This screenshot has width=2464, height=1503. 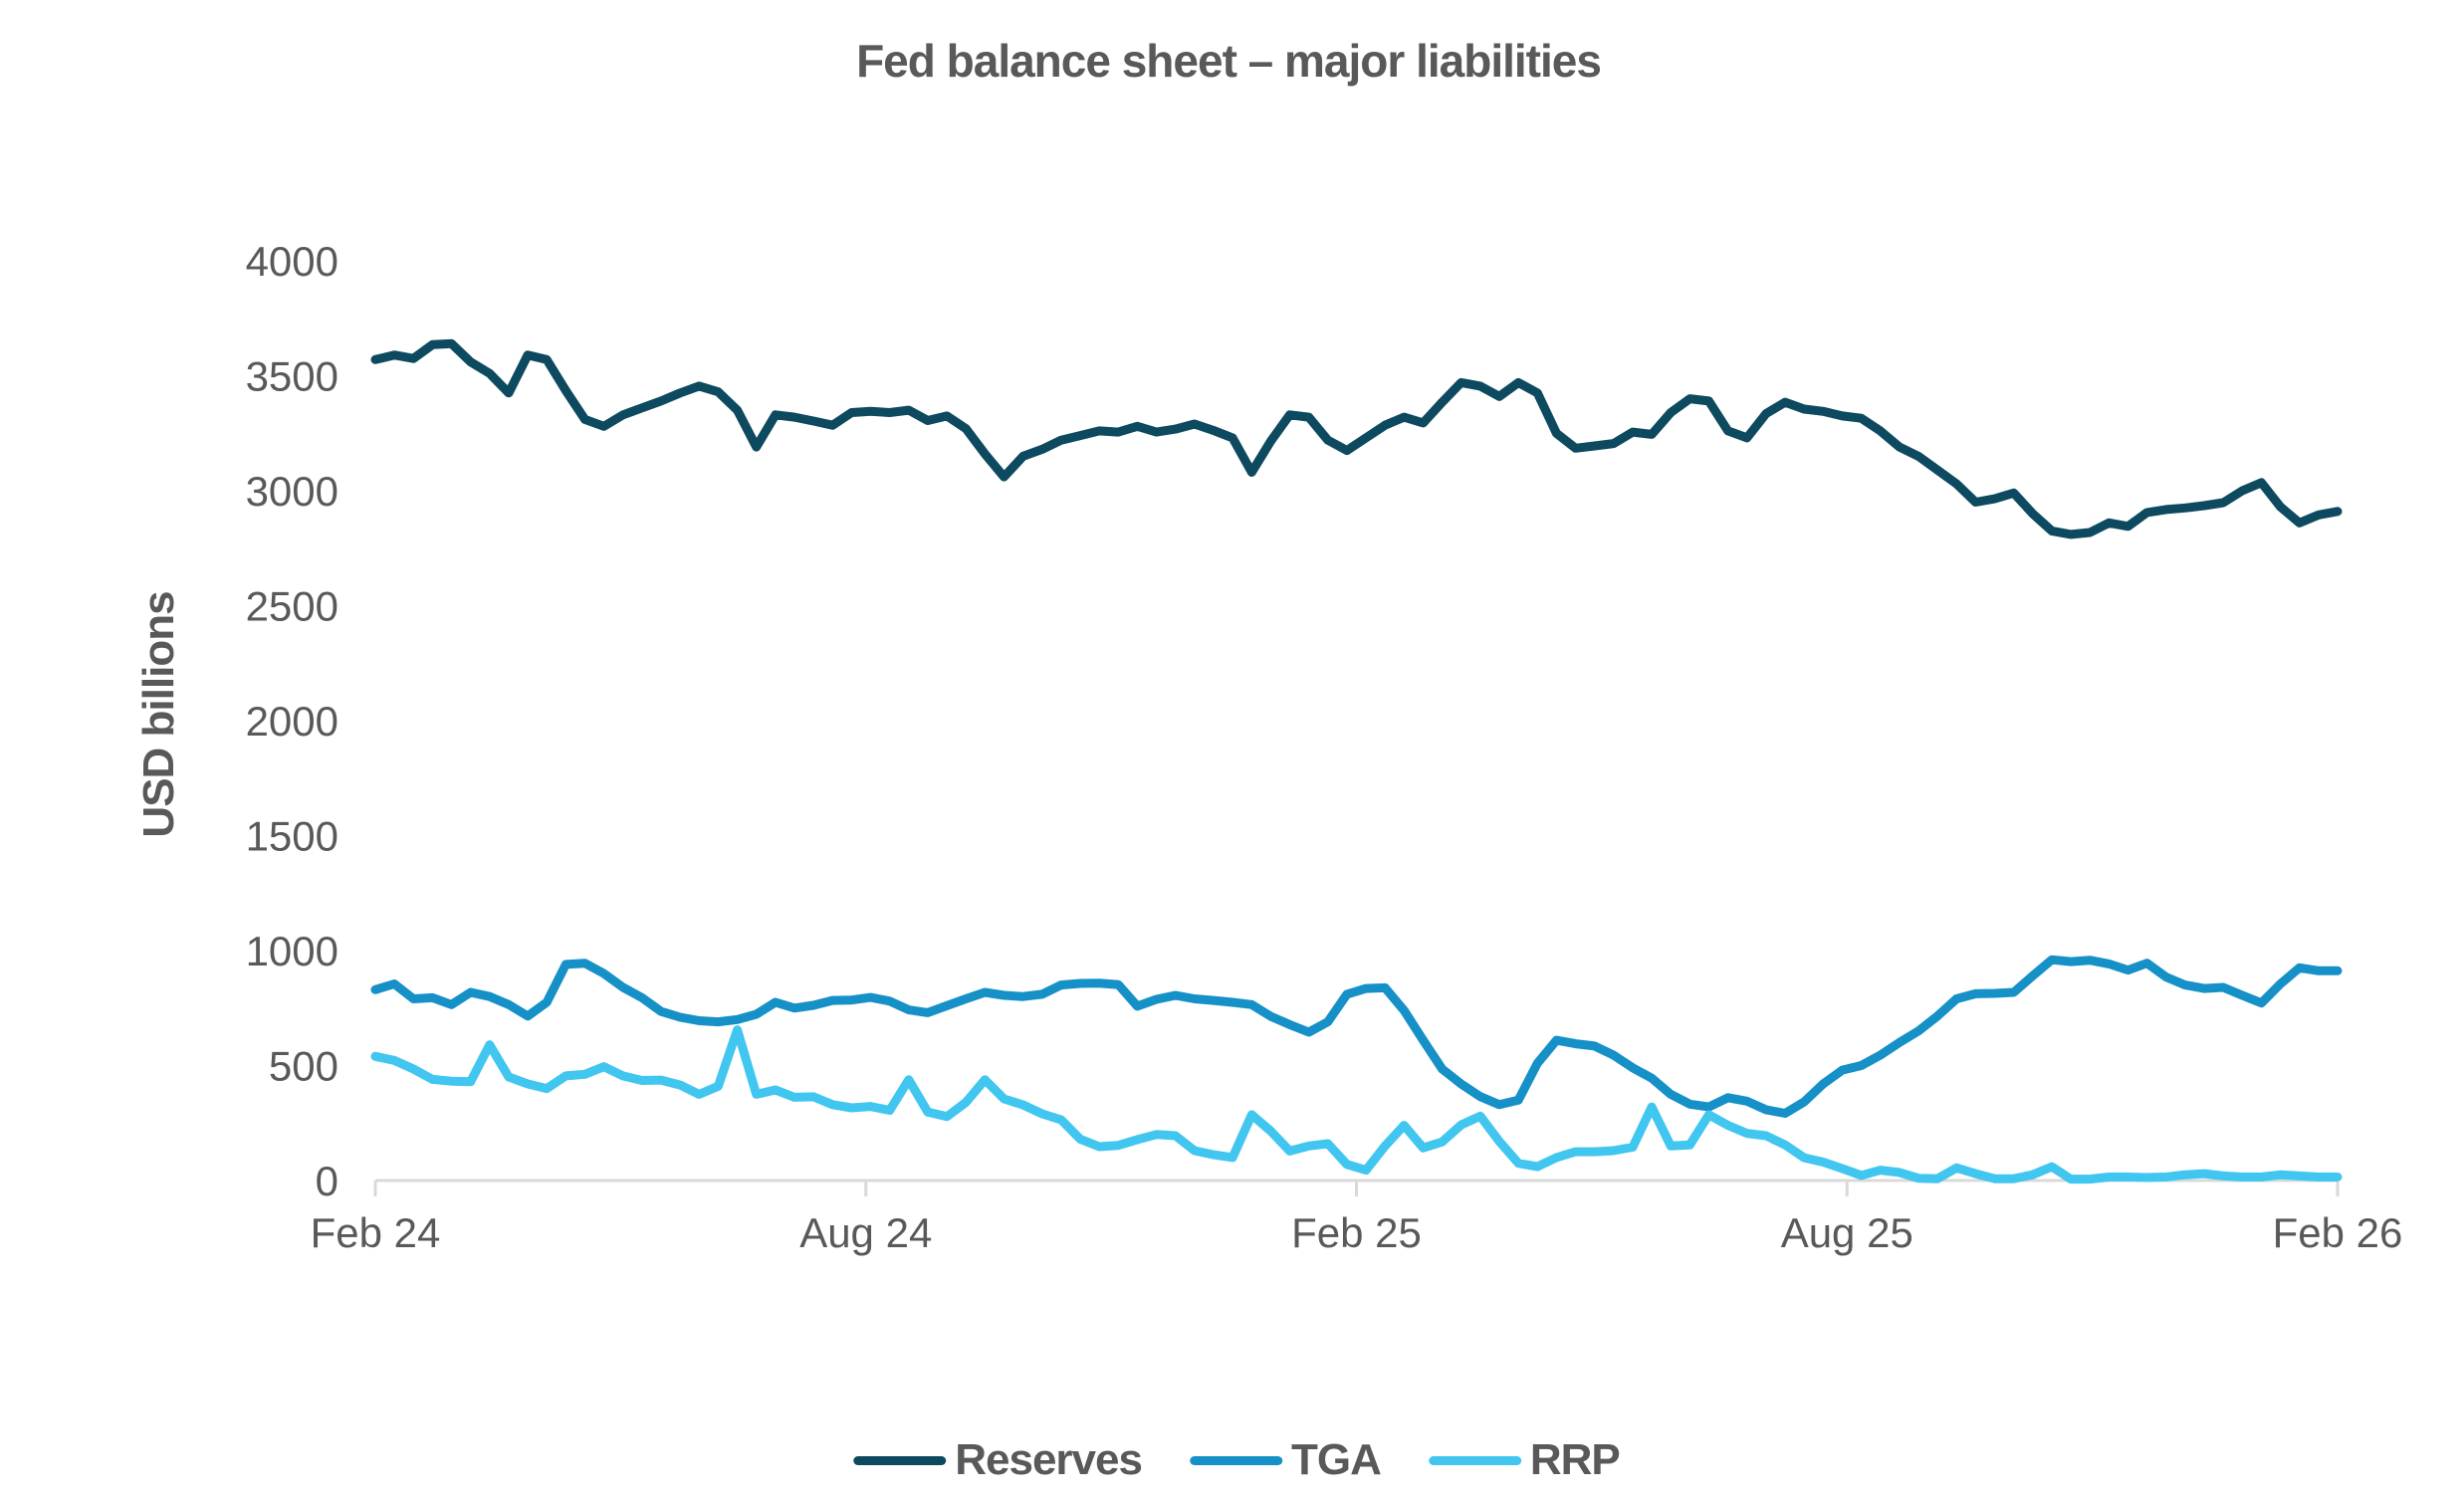 I want to click on x-tick-label-feb-26: Feb 26, so click(x=2338, y=1232).